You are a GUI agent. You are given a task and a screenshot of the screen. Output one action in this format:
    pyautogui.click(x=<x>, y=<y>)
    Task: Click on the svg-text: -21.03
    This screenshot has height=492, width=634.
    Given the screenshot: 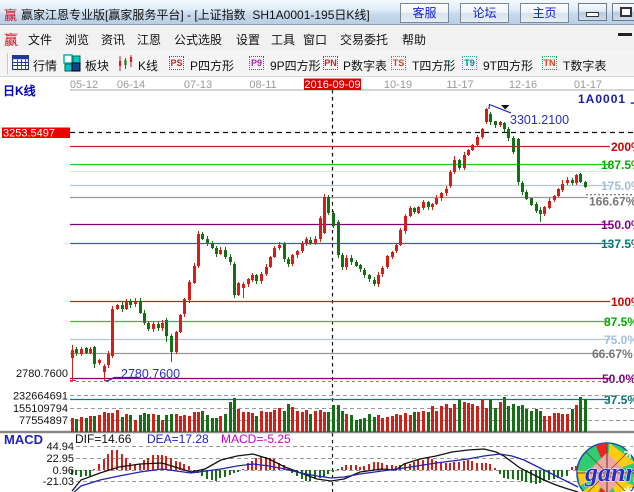 What is the action you would take?
    pyautogui.click(x=58, y=482)
    